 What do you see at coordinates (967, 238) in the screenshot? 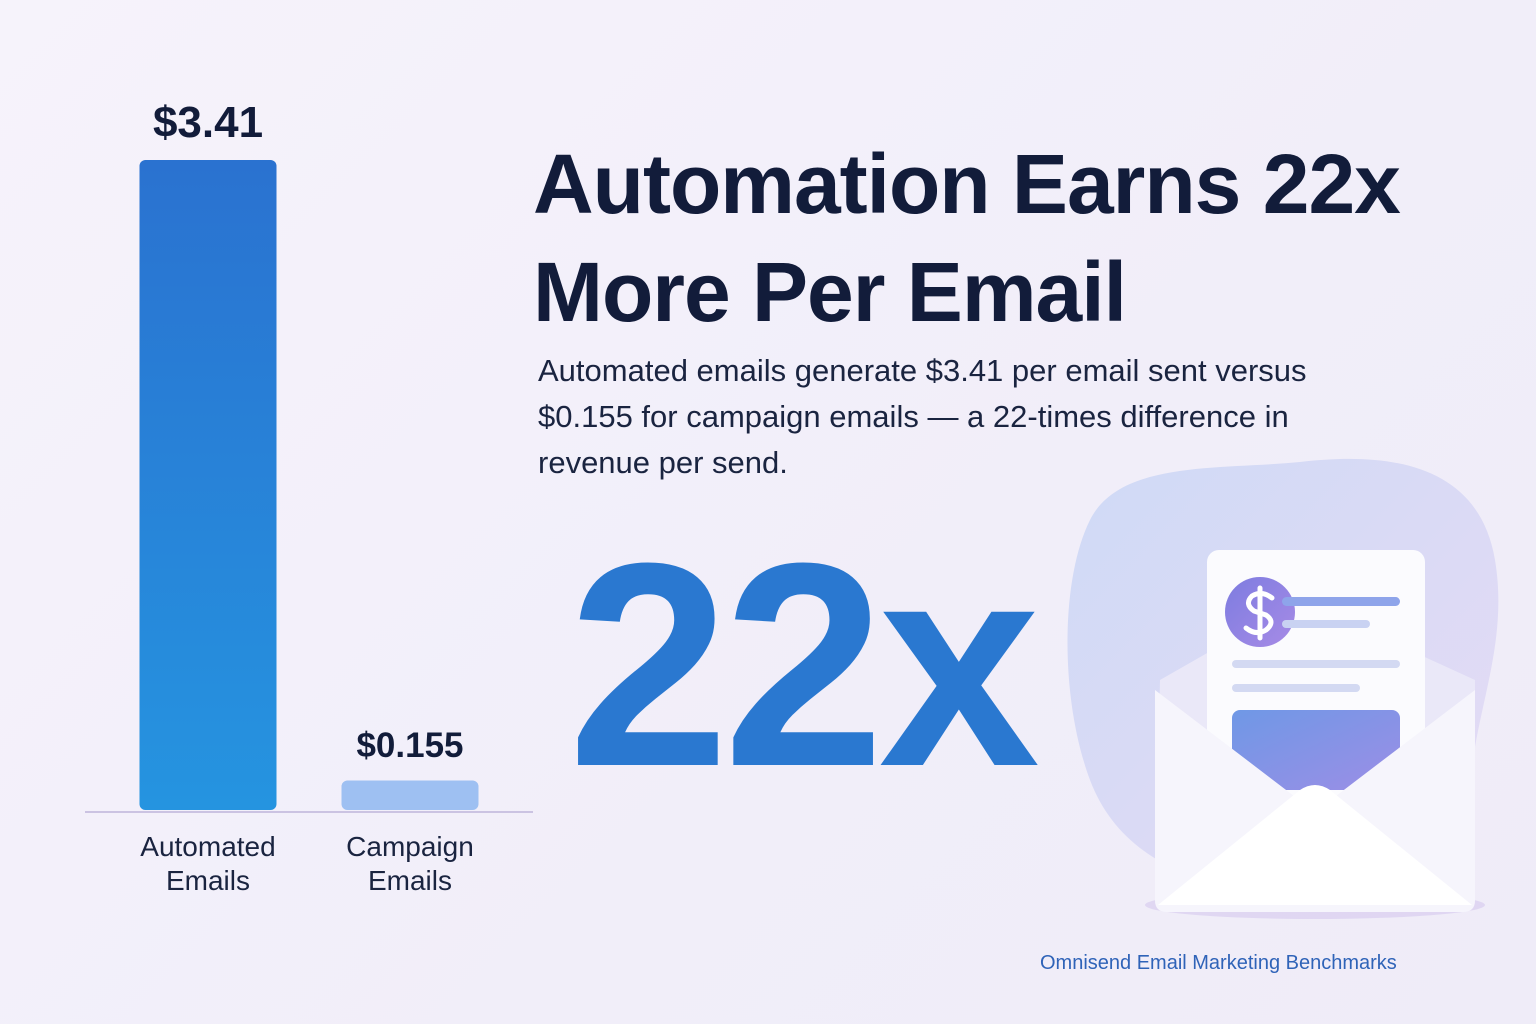
I see `headline: Automation Earns 22x More Per Email` at bounding box center [967, 238].